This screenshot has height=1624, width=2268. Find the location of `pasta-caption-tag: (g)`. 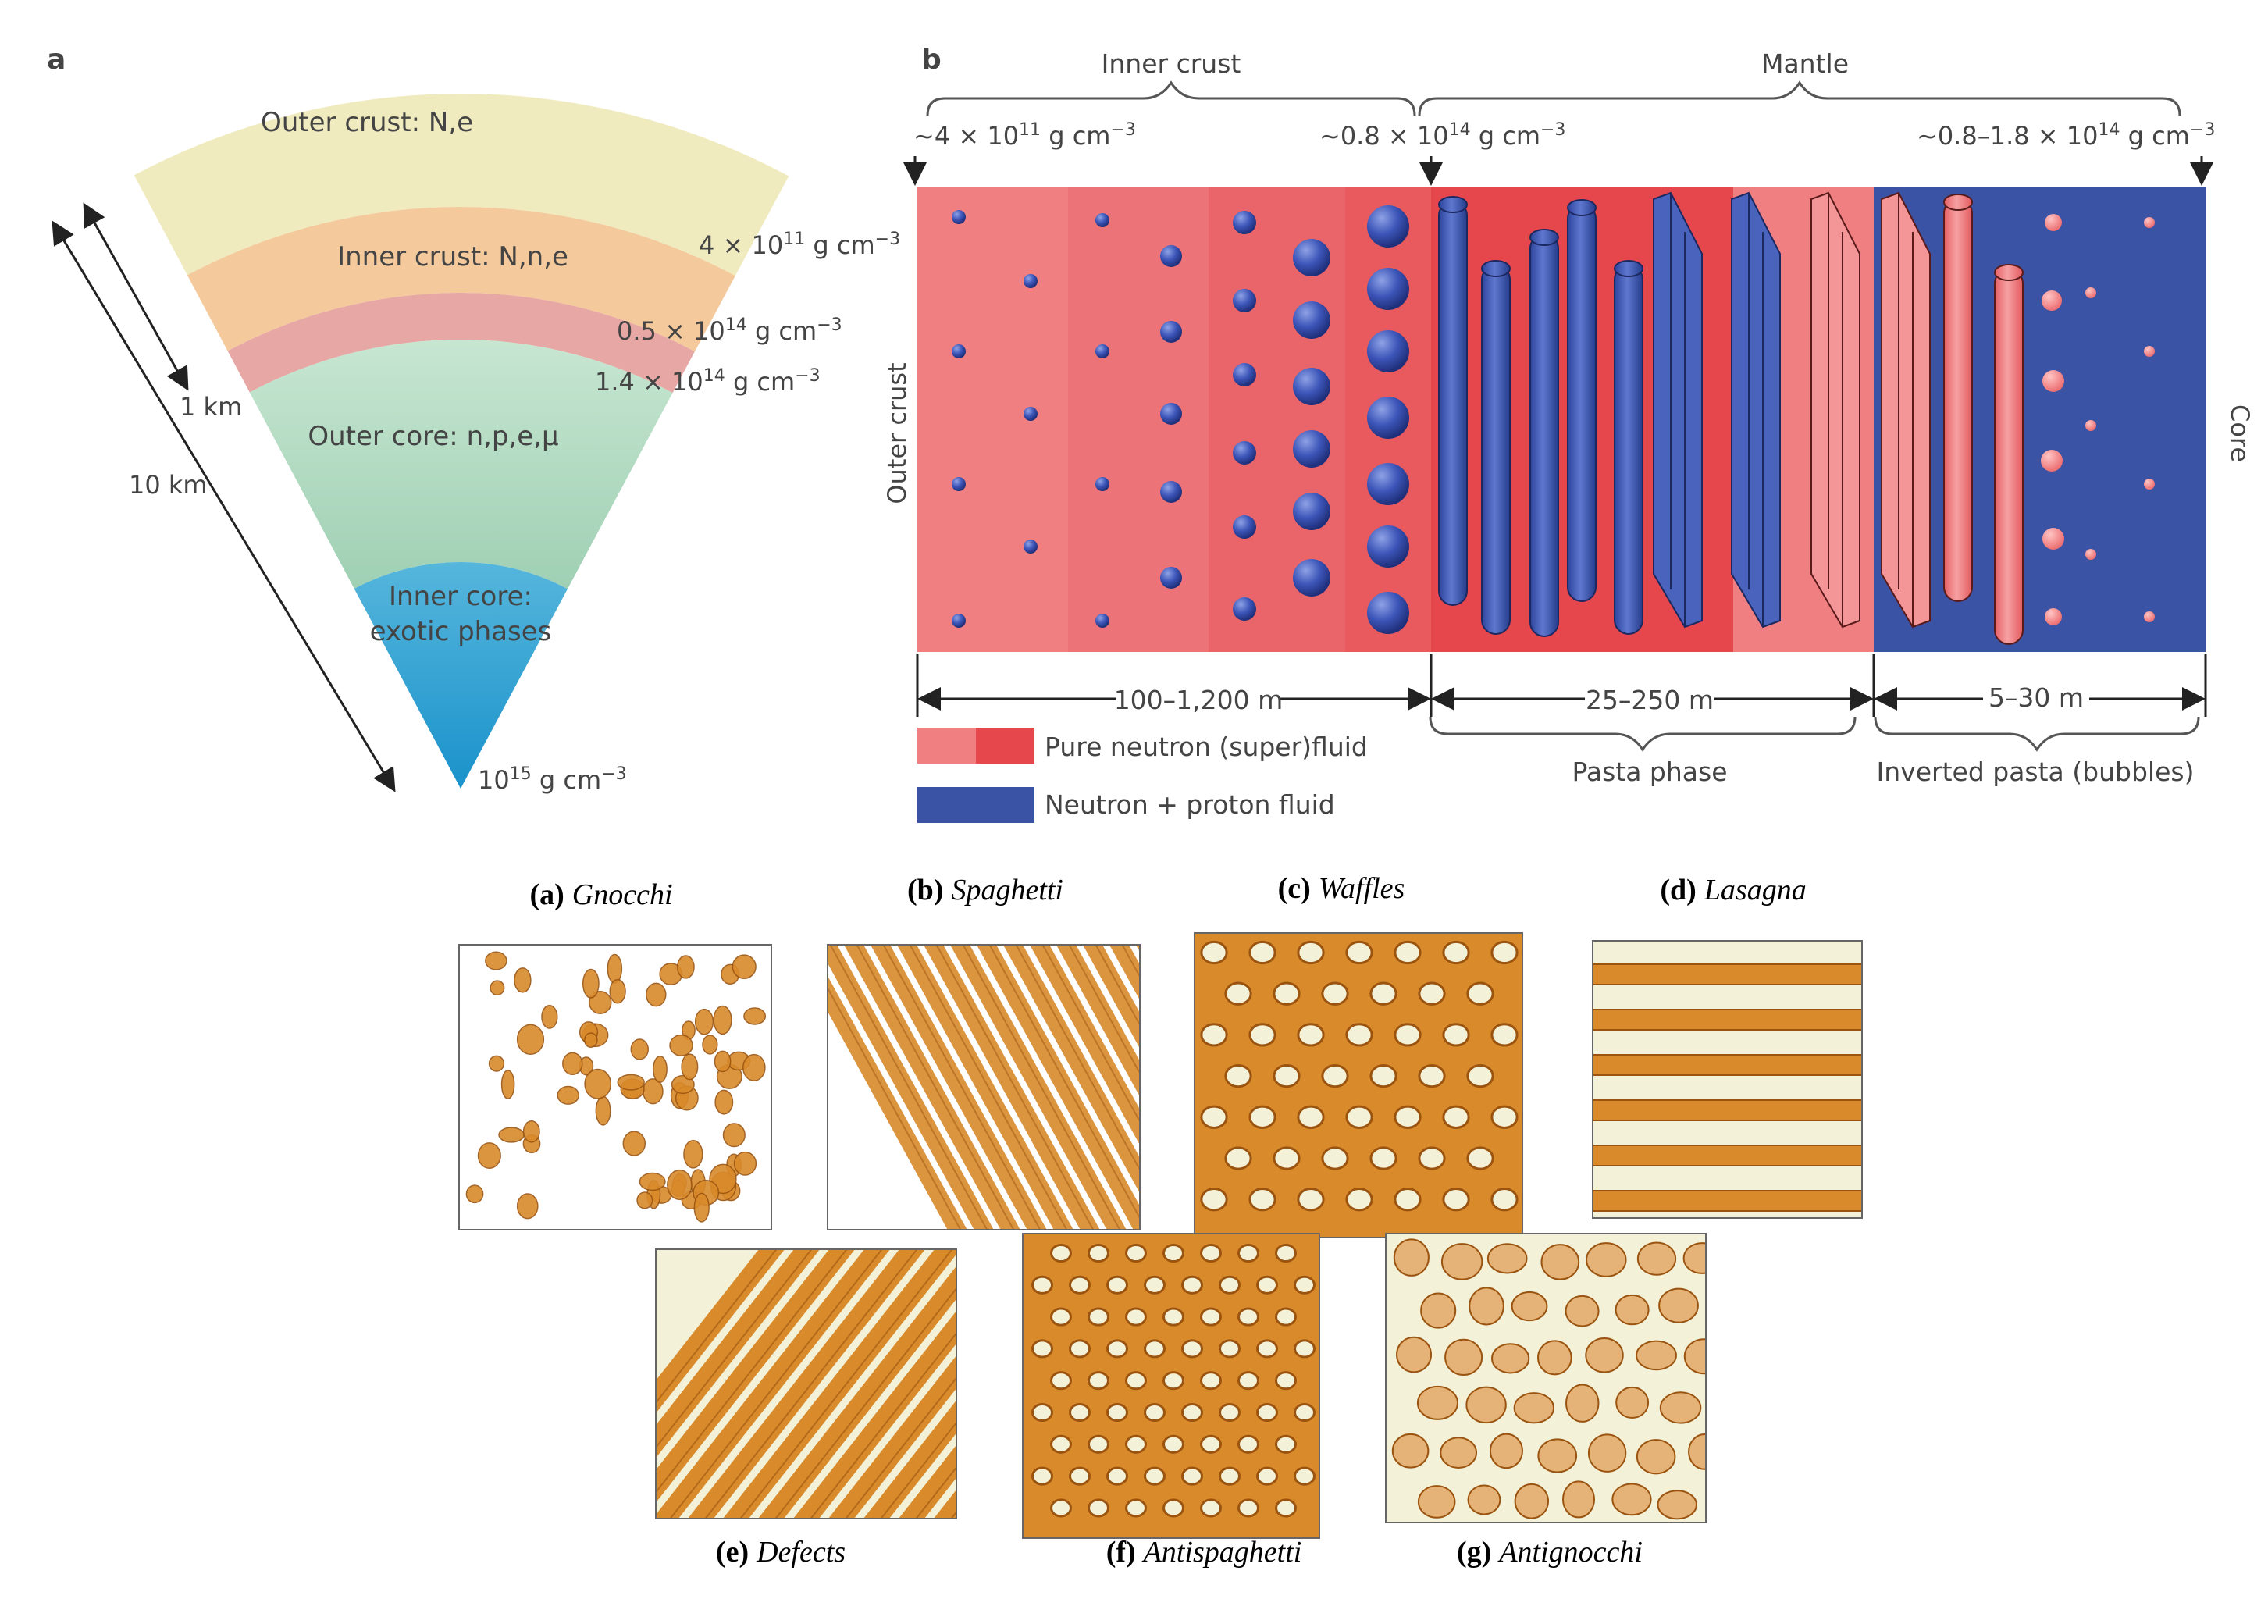

pasta-caption-tag: (g) is located at coordinates (1474, 1552).